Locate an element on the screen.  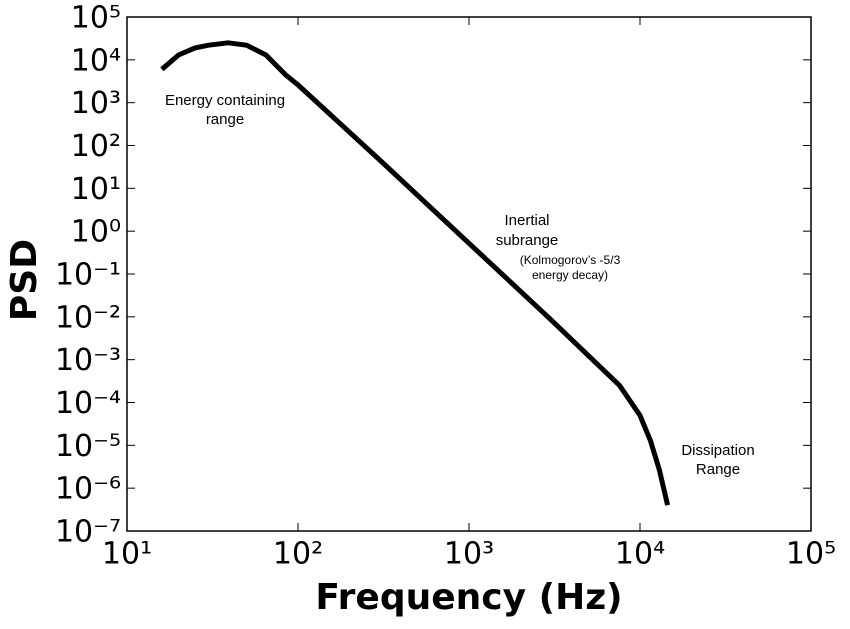
annotation: (Kolmogorov’s -5/3 is located at coordinates (570, 260).